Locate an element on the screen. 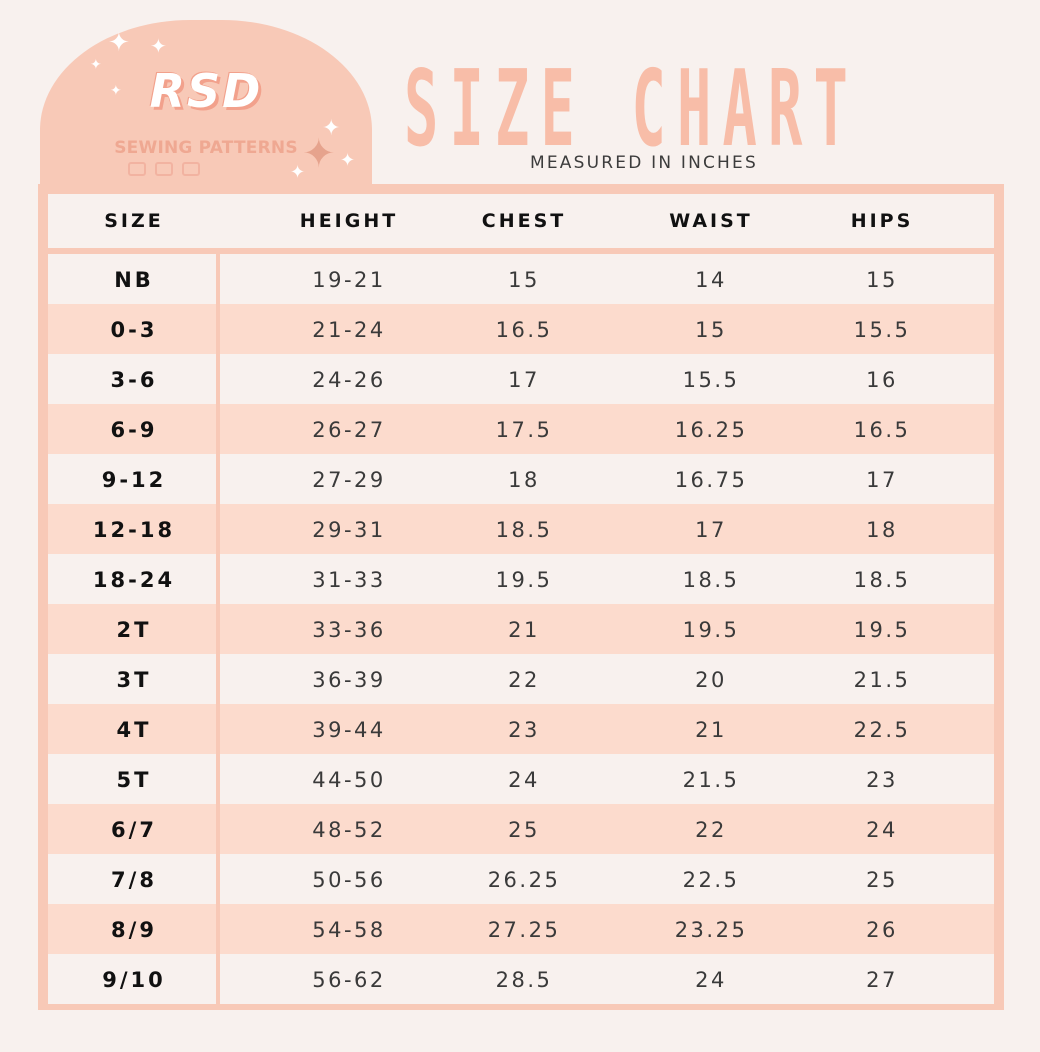 The image size is (1040, 1052). cell-waist: 19.5 is located at coordinates (711, 630).